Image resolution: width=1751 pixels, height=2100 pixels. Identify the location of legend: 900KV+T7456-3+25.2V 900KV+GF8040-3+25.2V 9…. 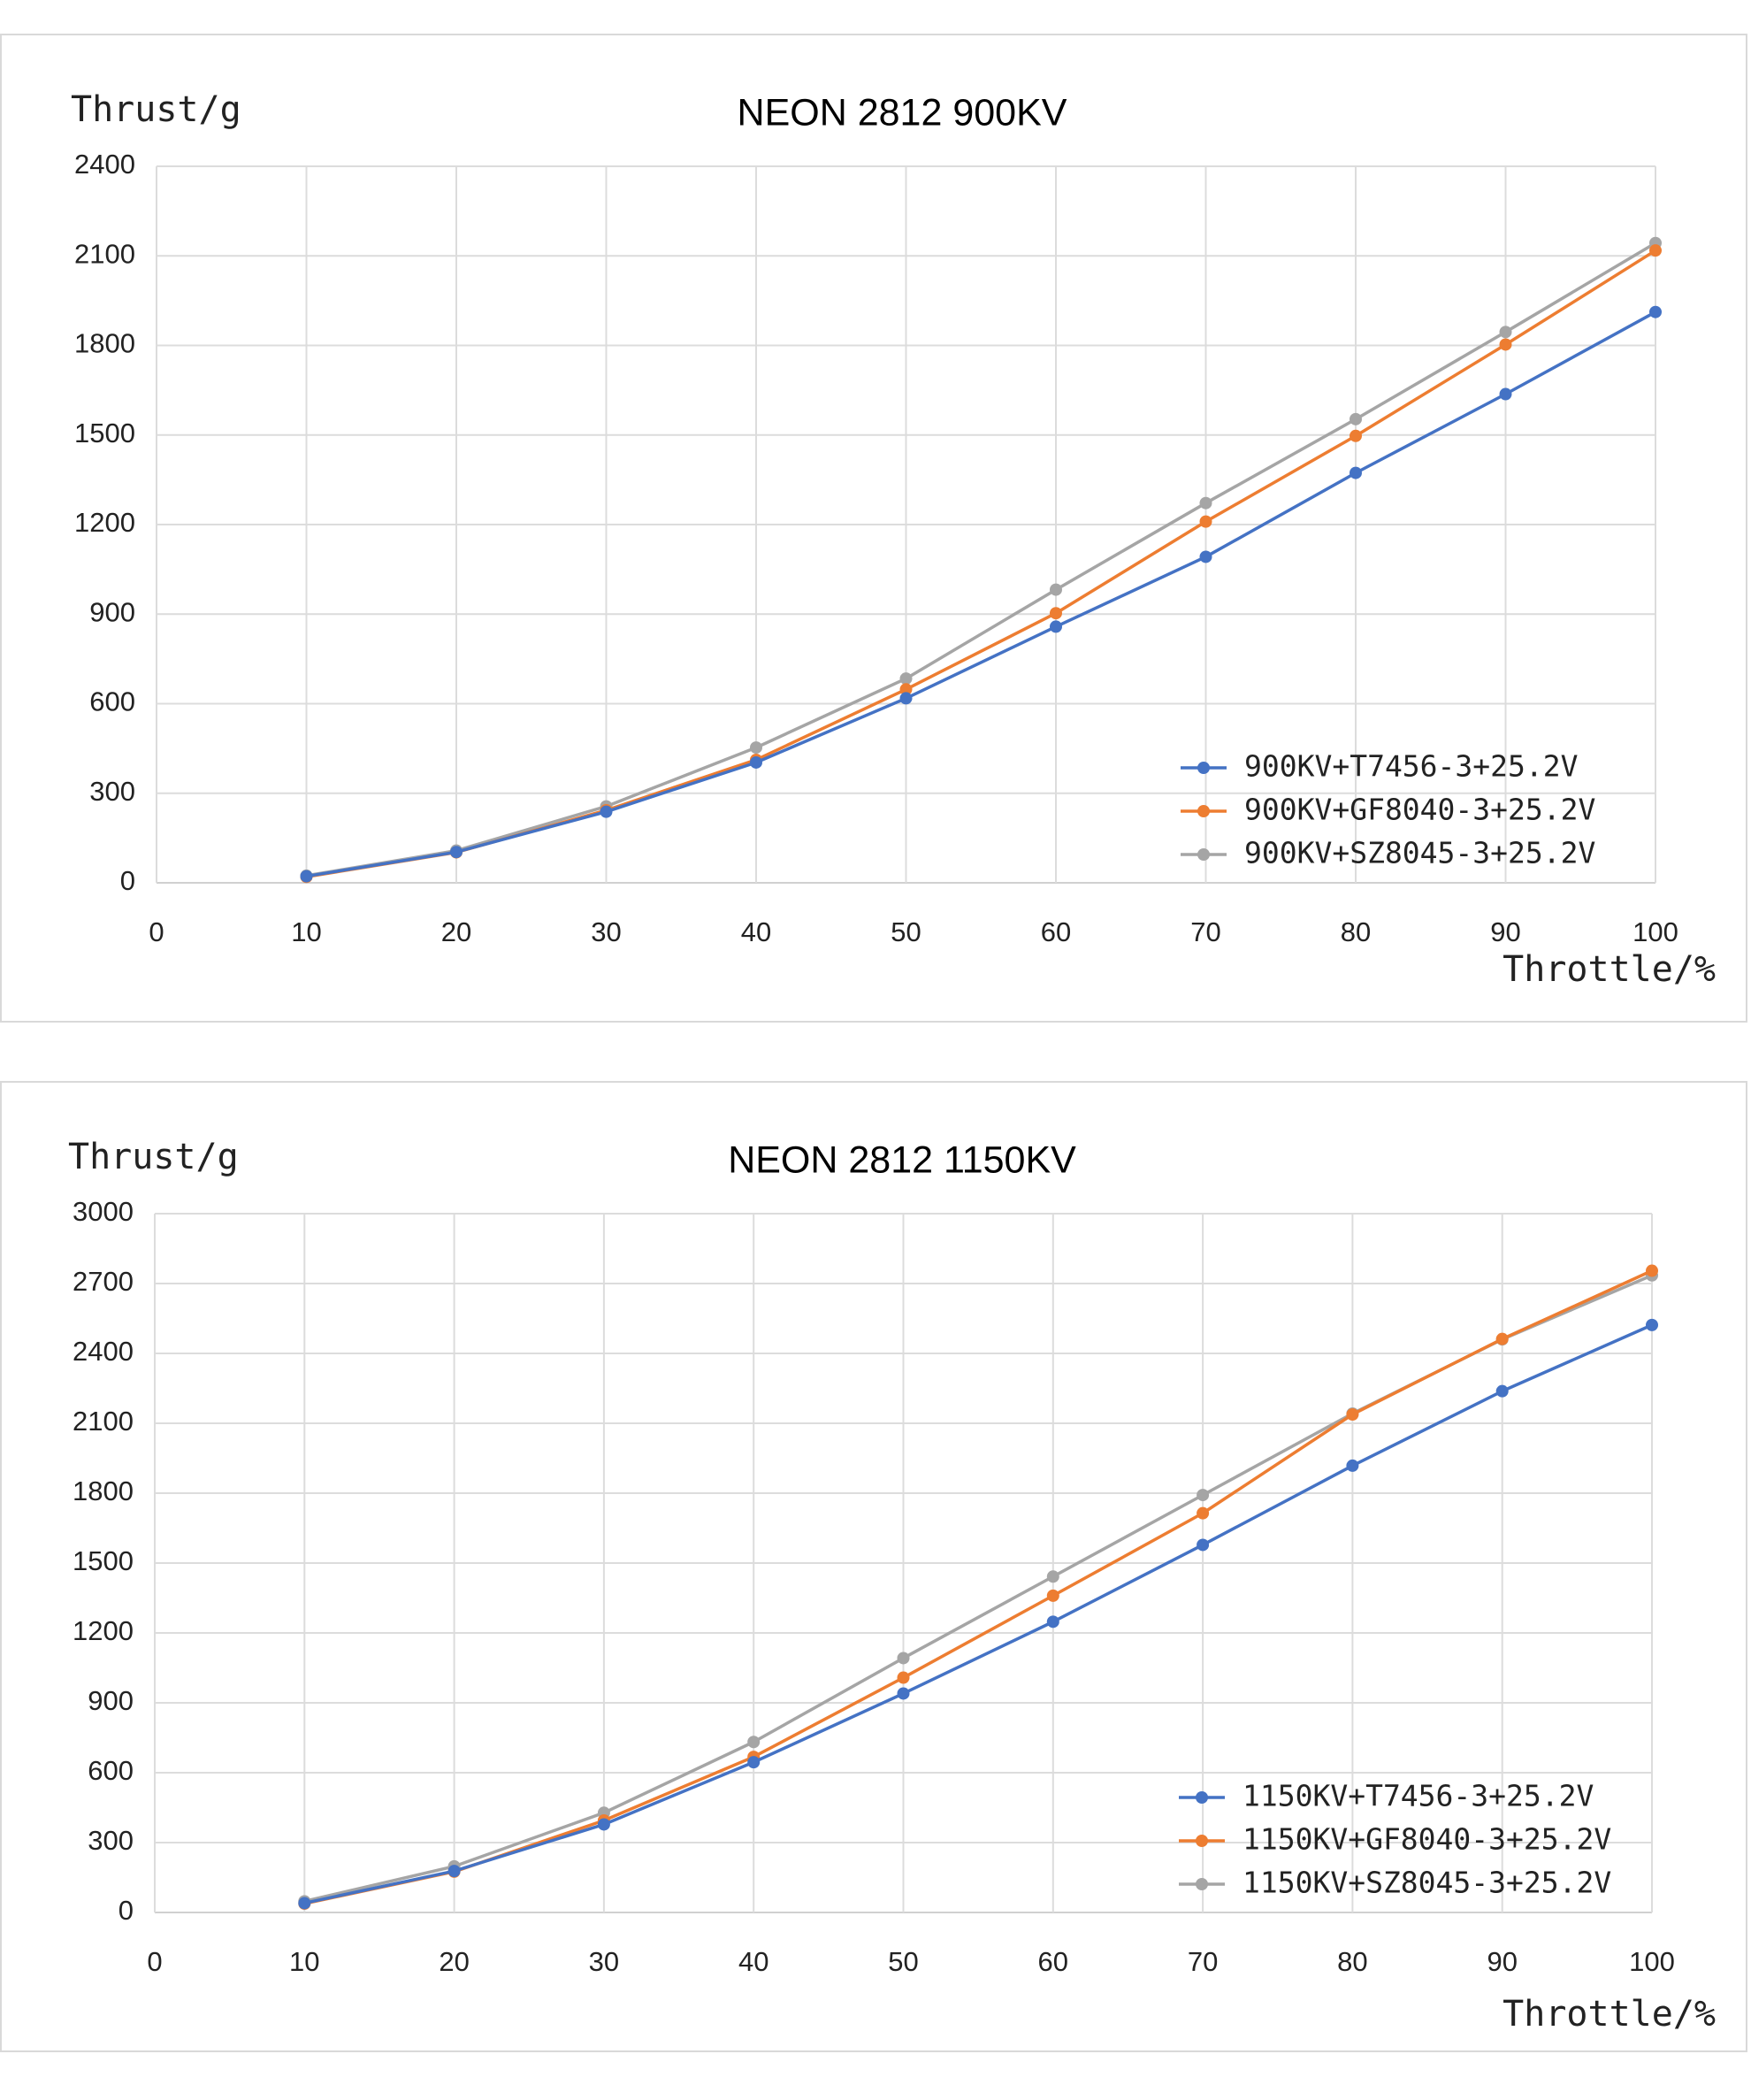
(1388, 809).